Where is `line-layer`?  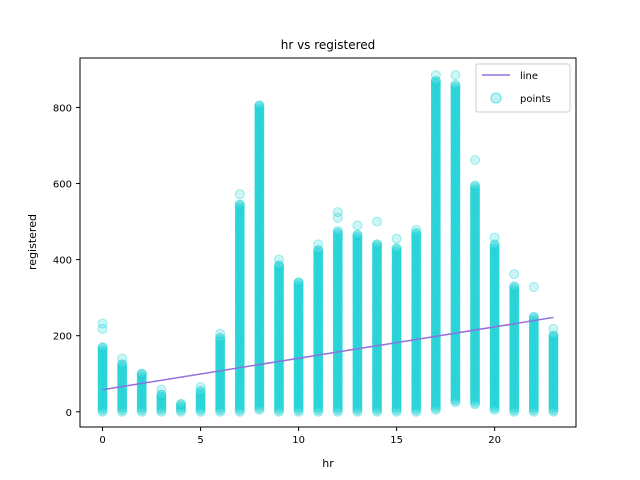 line-layer is located at coordinates (328, 353).